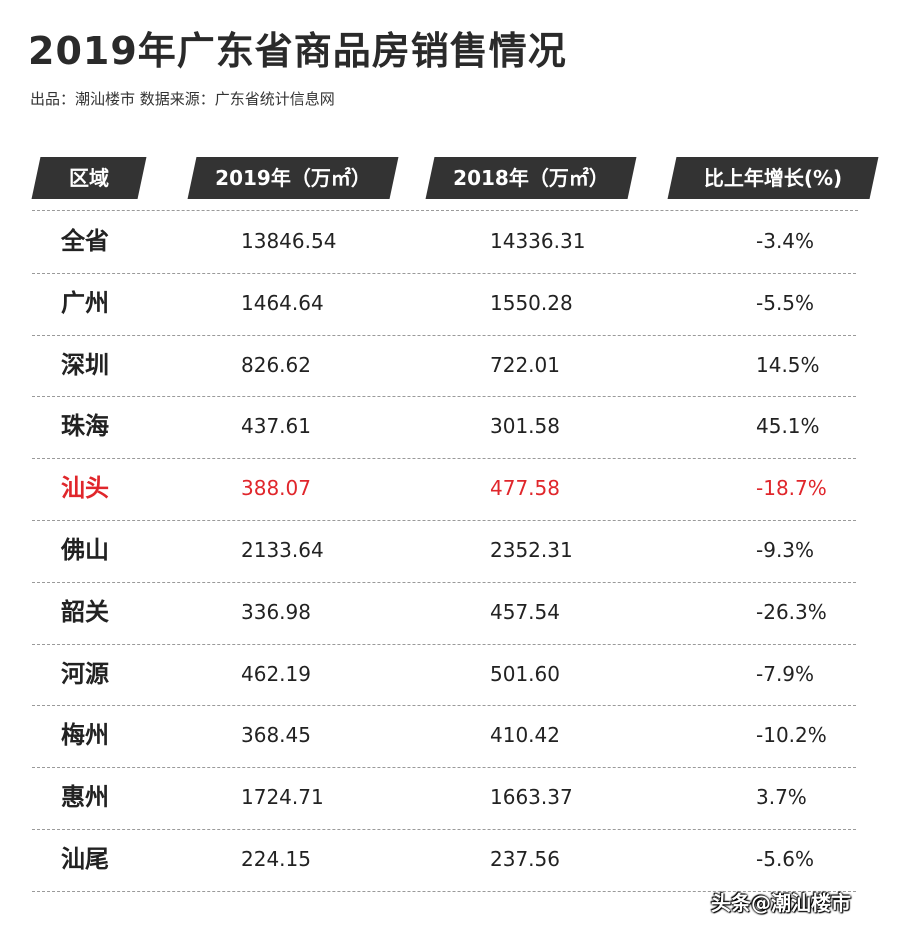  What do you see at coordinates (445, 210) in the screenshot?
I see `table-top-divider` at bounding box center [445, 210].